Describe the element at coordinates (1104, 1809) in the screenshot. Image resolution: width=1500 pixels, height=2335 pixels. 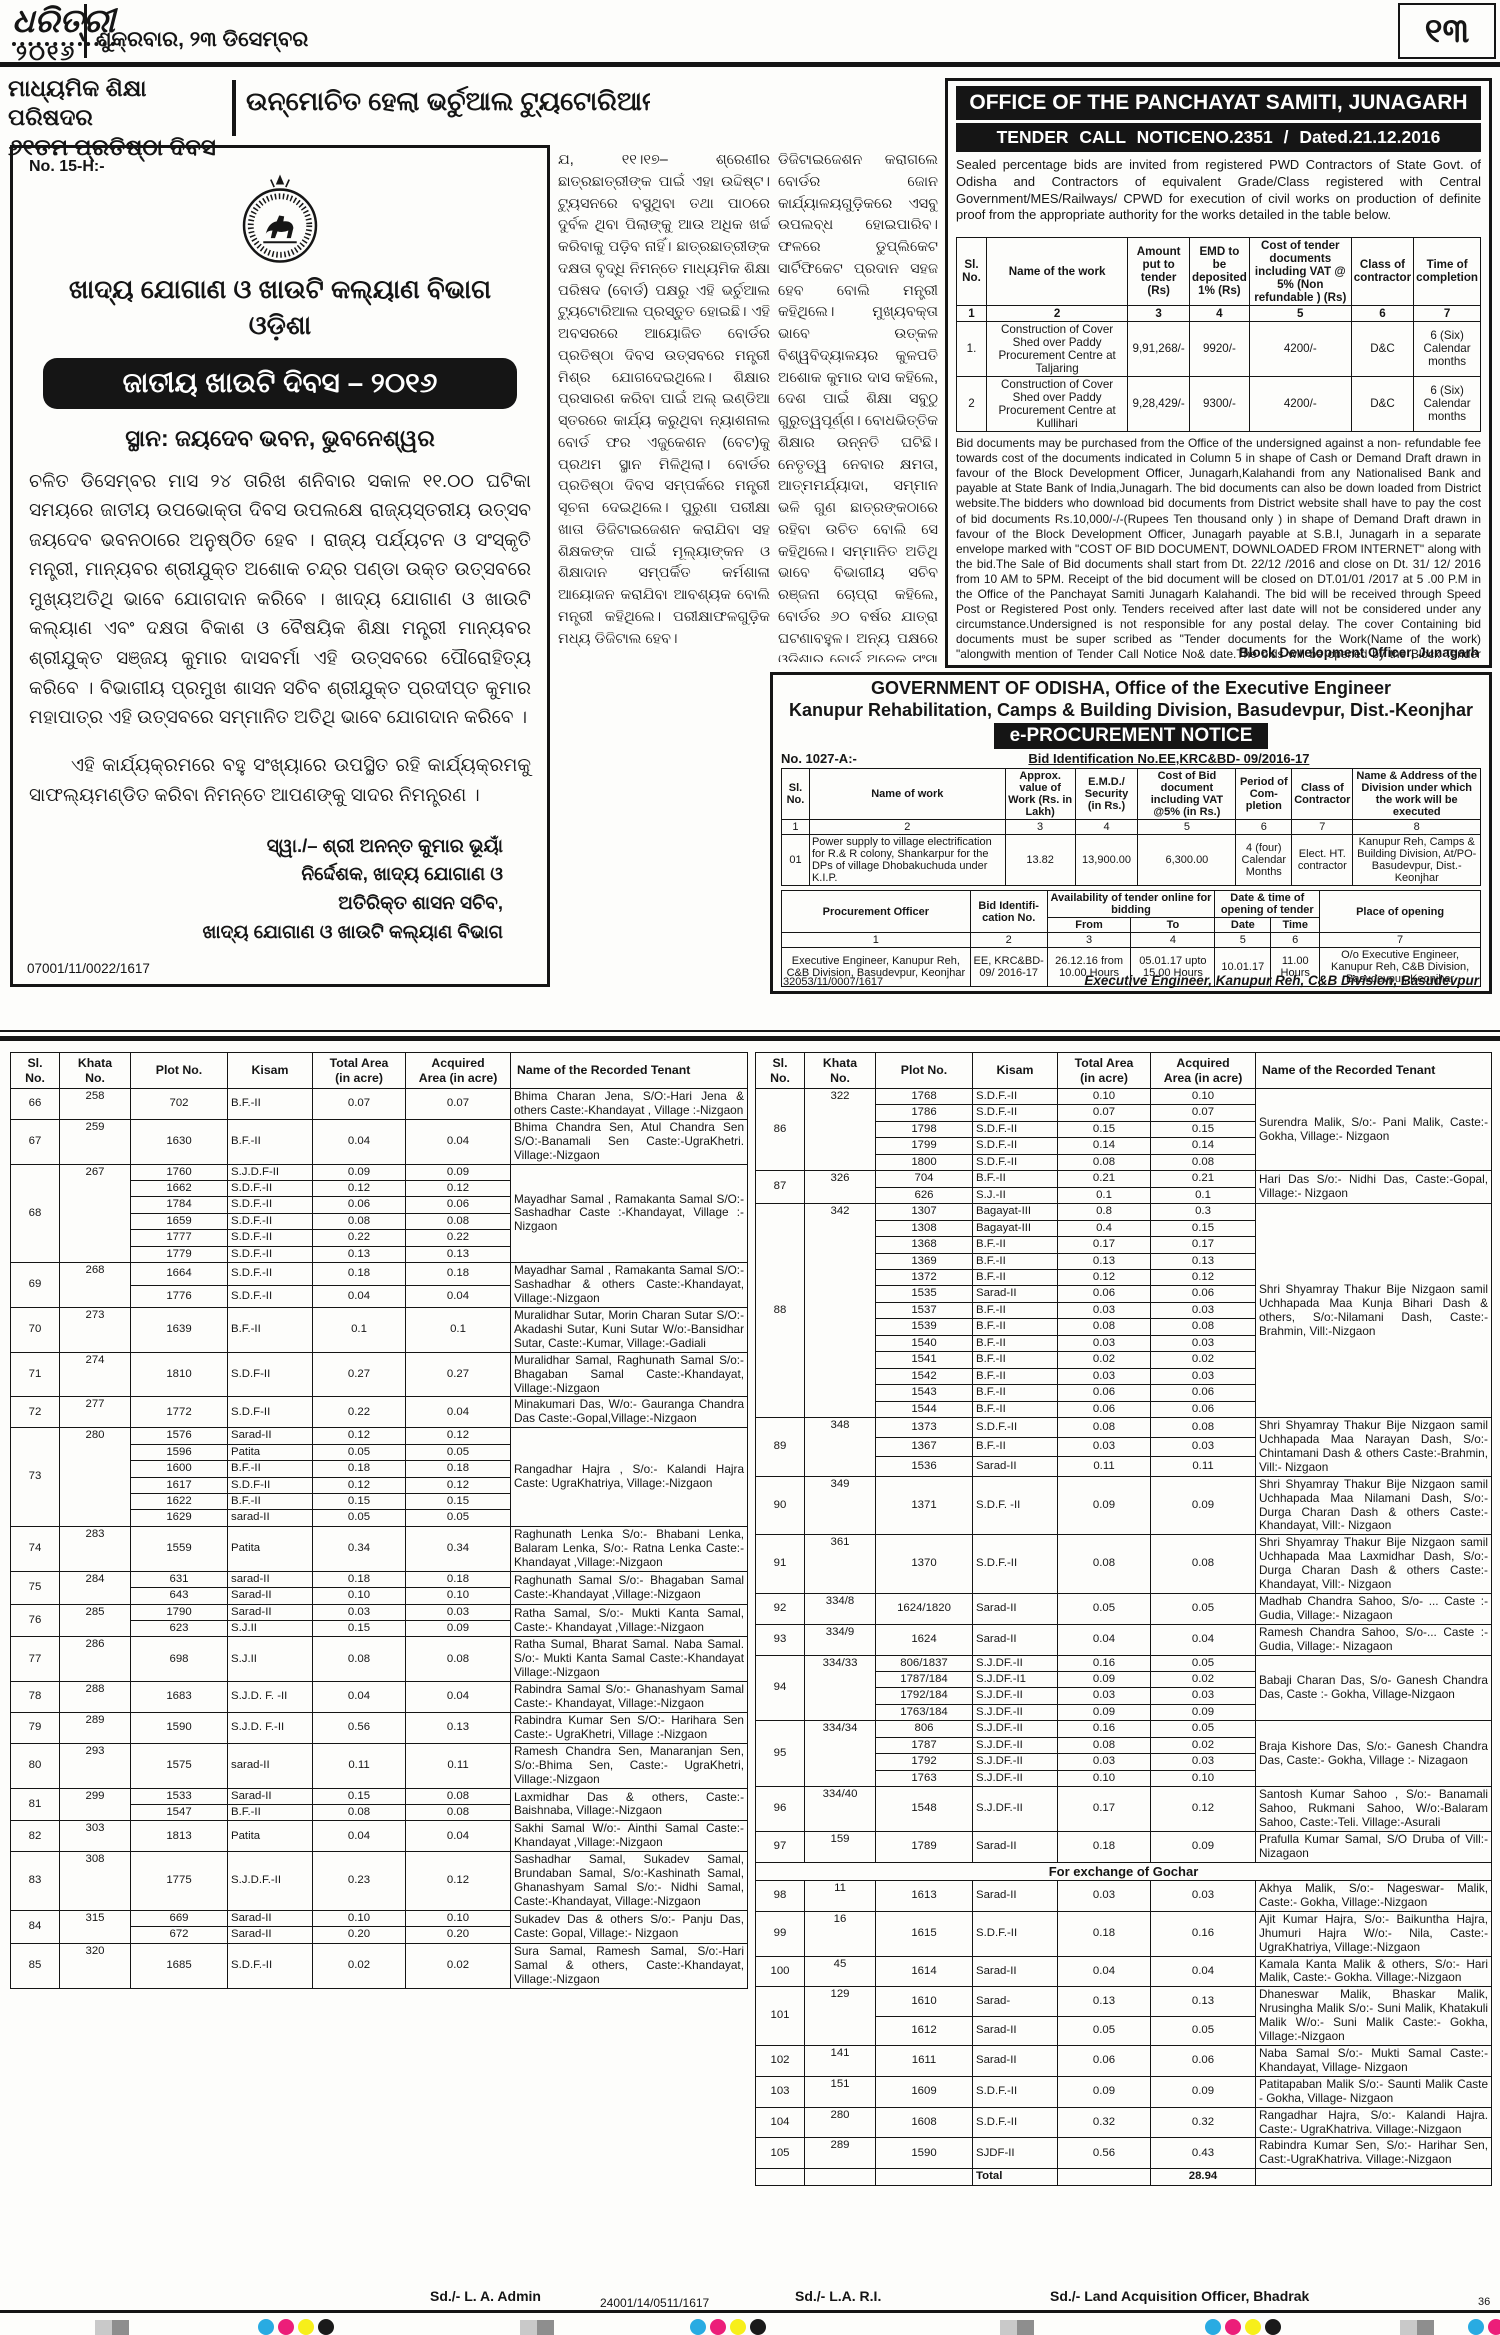
I see `total-area: 0.17` at that location.